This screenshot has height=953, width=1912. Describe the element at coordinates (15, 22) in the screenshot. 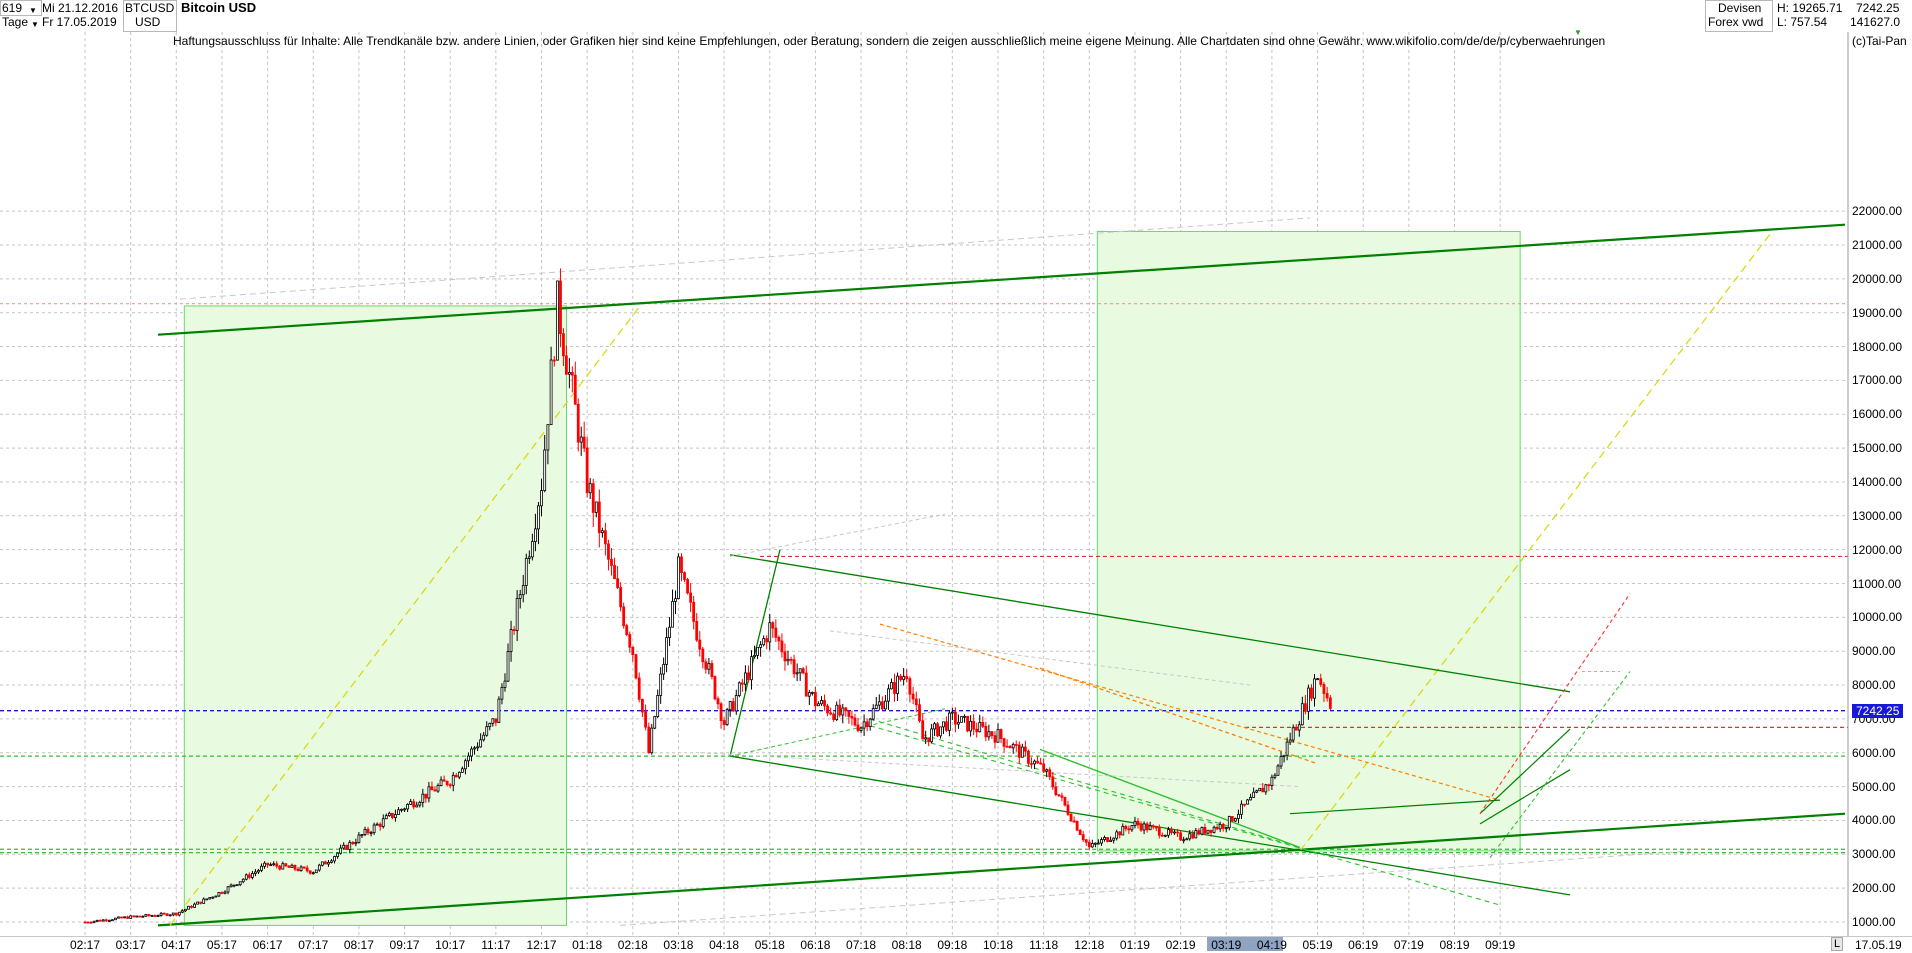

I see `period-label: Tage` at that location.